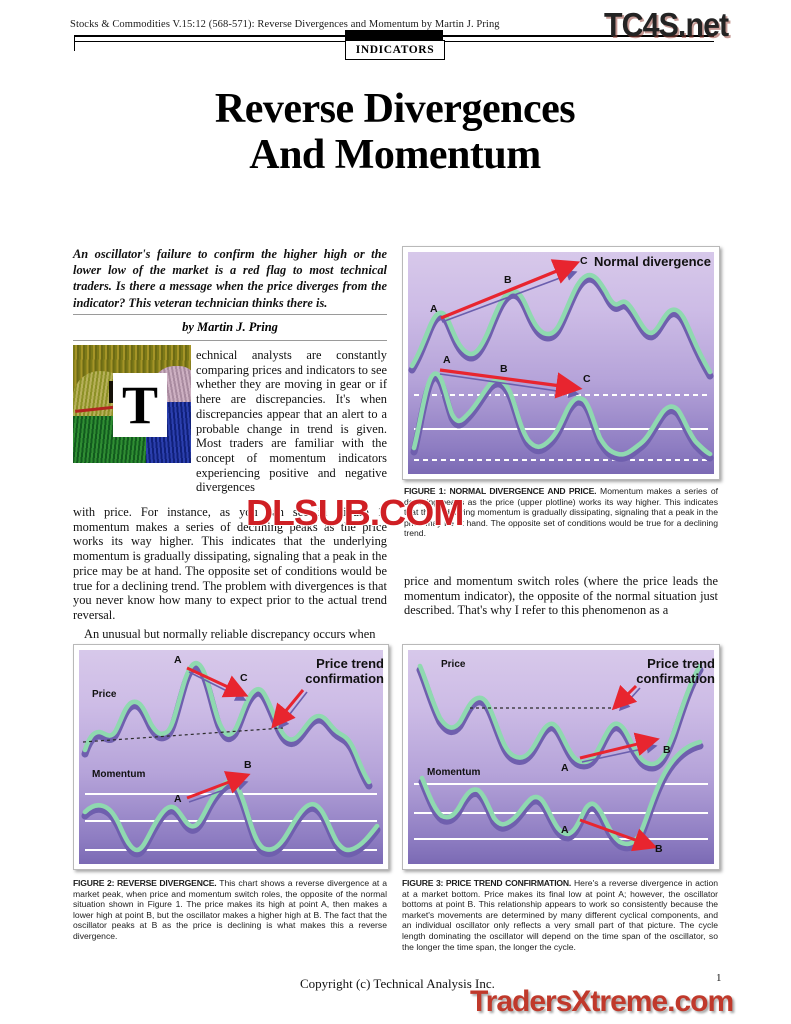 The image size is (791, 1024). Describe the element at coordinates (244, 678) in the screenshot. I see `figure-2-price-point-c: C` at that location.